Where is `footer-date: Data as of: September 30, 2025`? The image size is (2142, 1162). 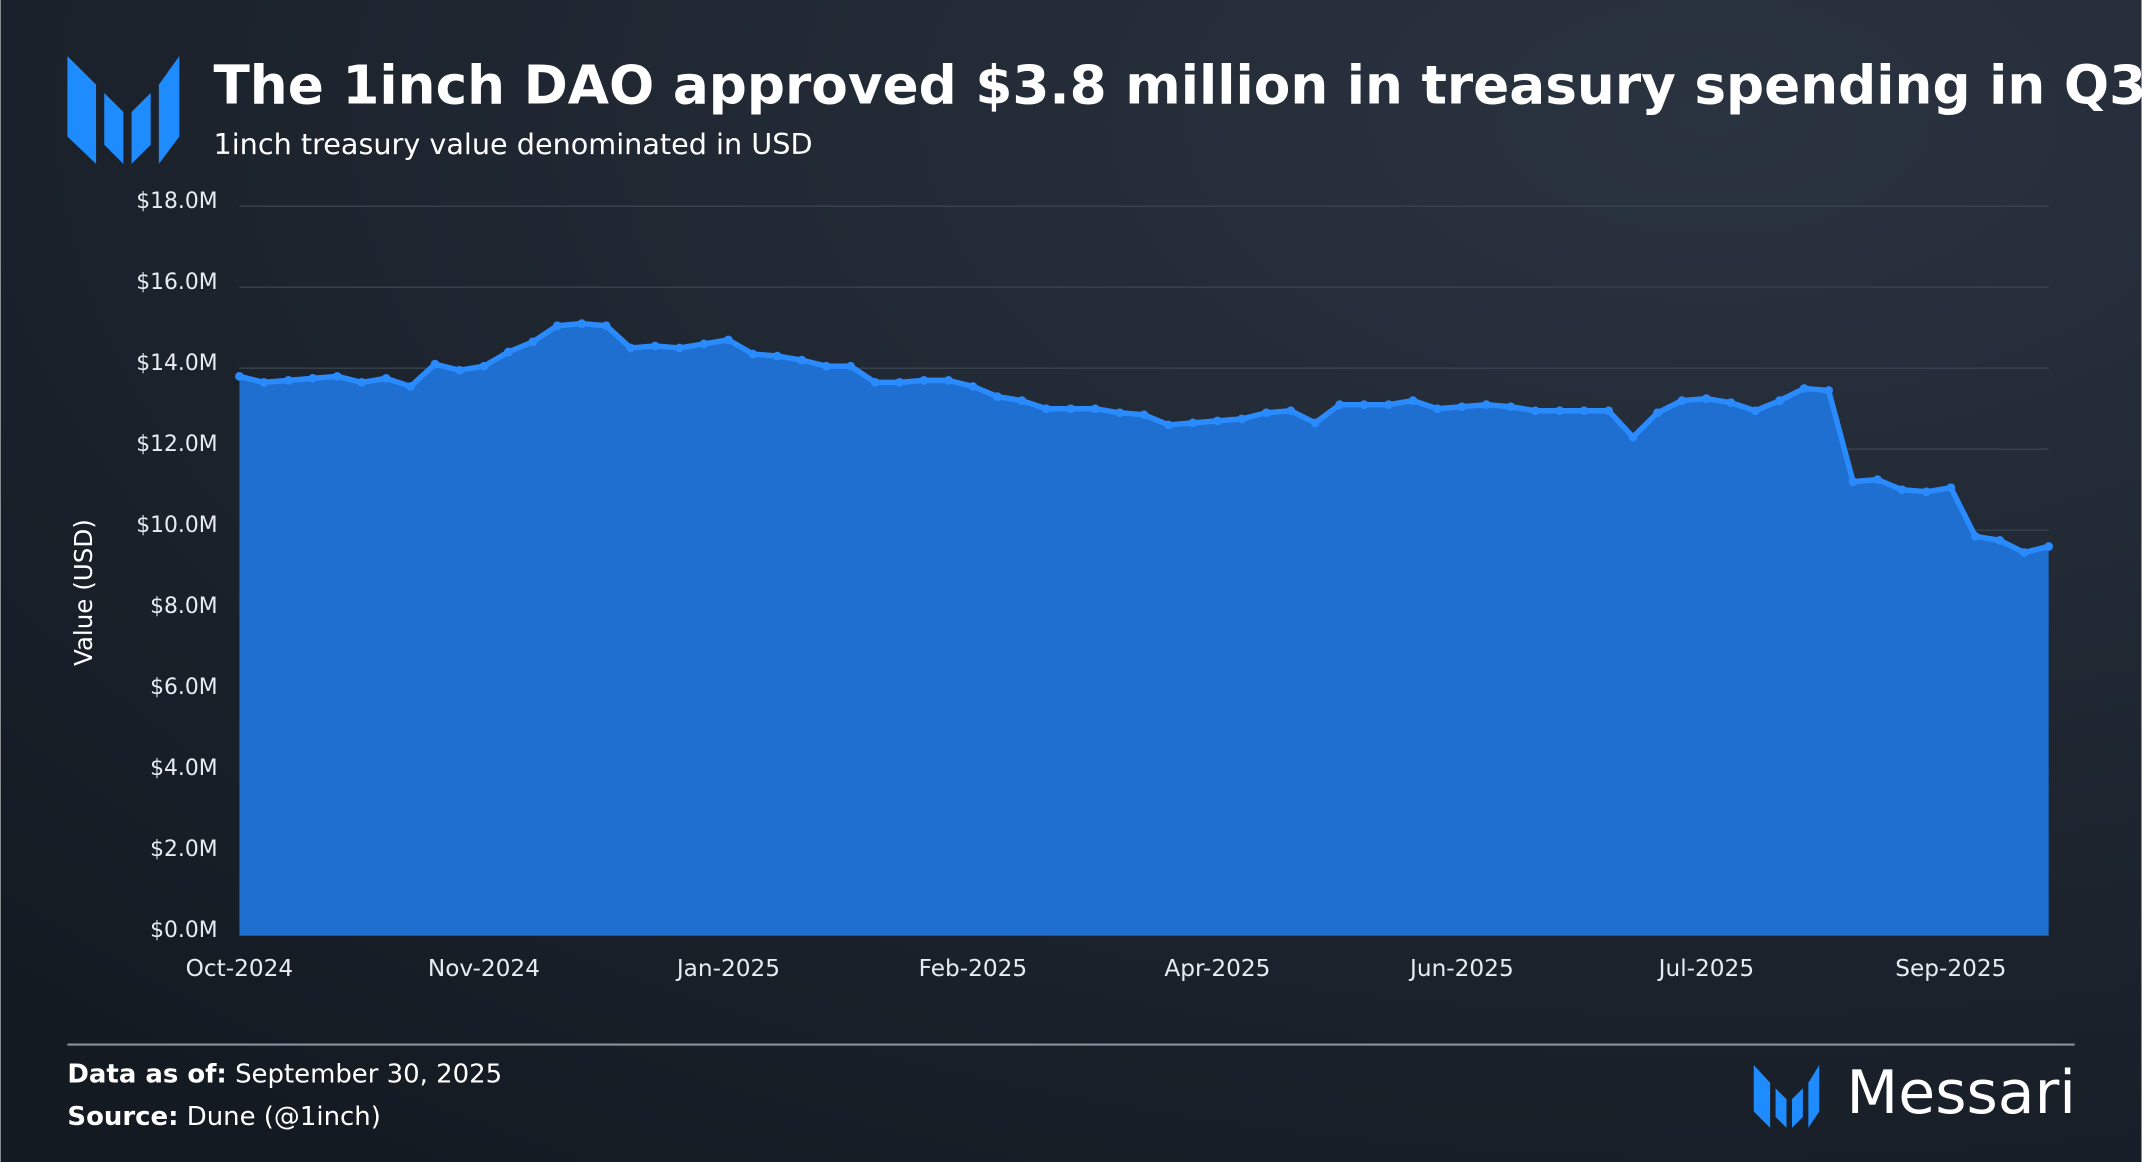 footer-date: Data as of: September 30, 2025 is located at coordinates (284, 1074).